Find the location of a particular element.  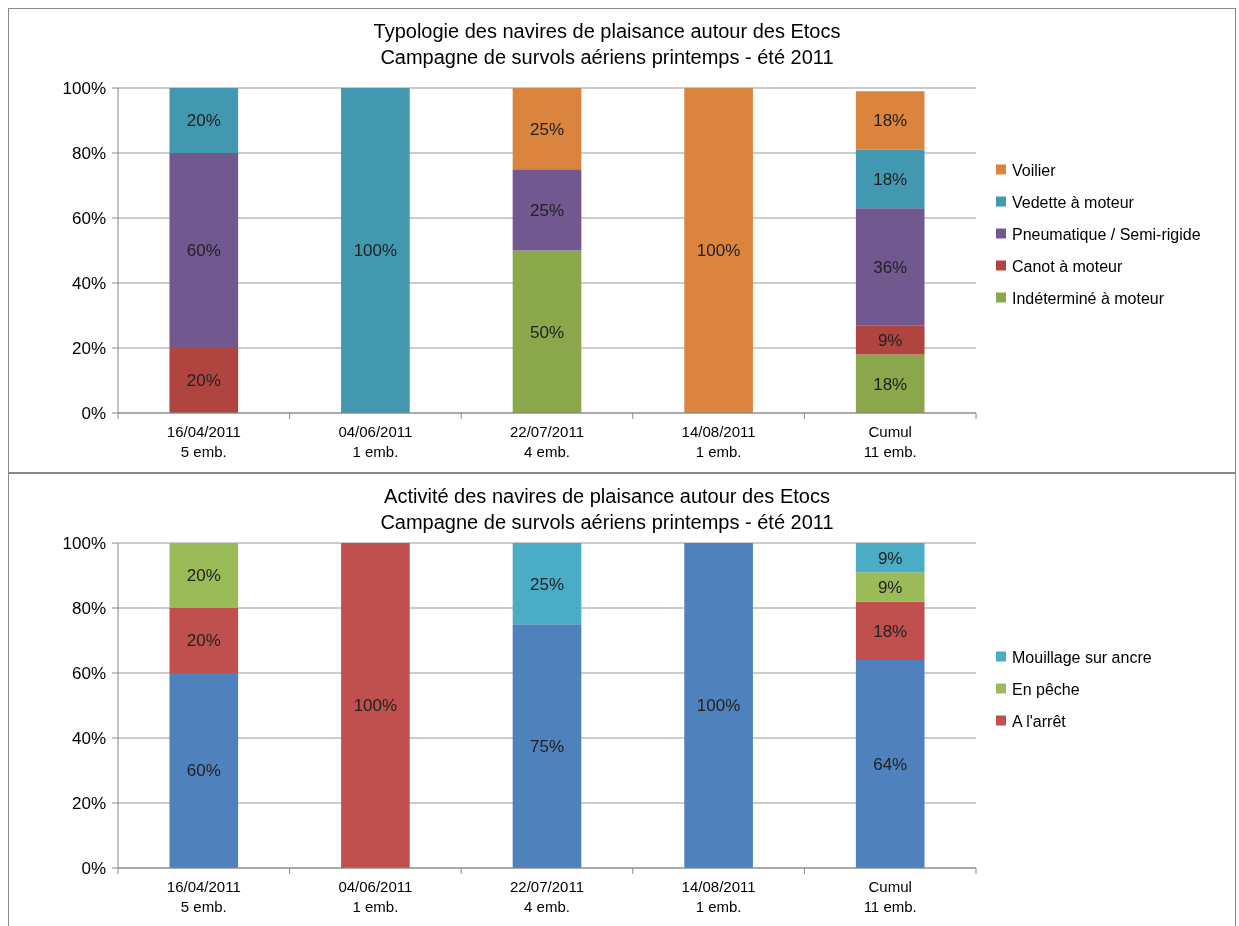

legend-label: En pêche is located at coordinates (1046, 690).